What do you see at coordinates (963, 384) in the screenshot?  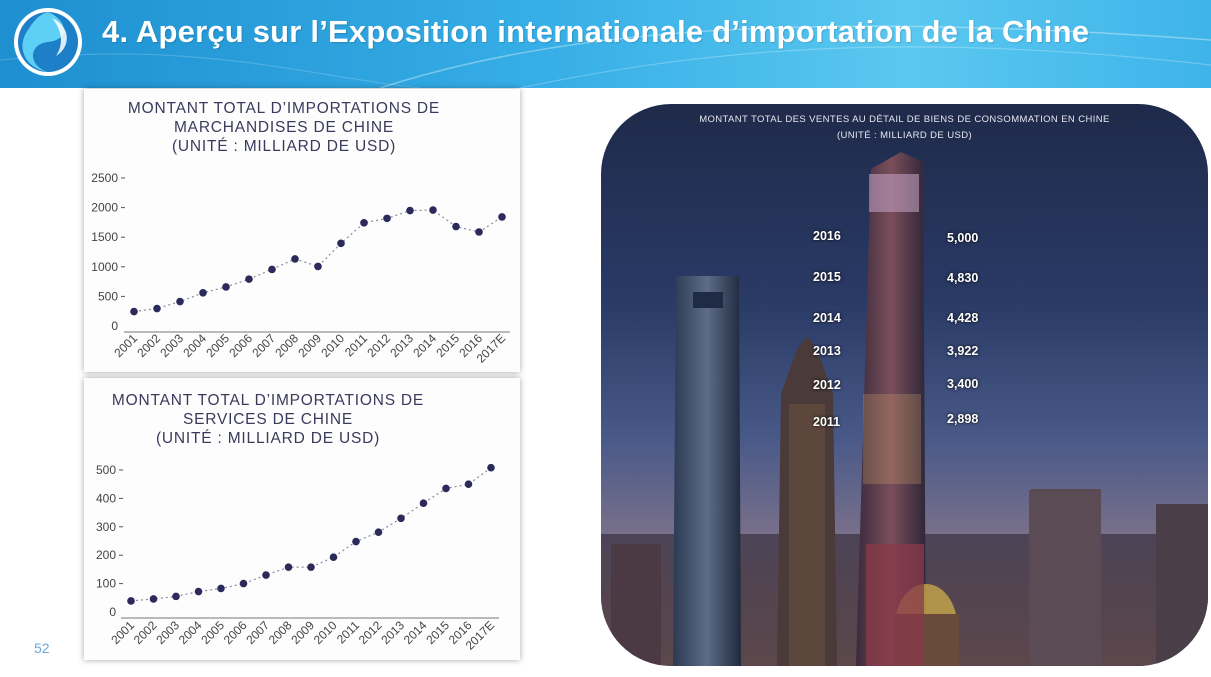 I see `retail-value-label: 3,400` at bounding box center [963, 384].